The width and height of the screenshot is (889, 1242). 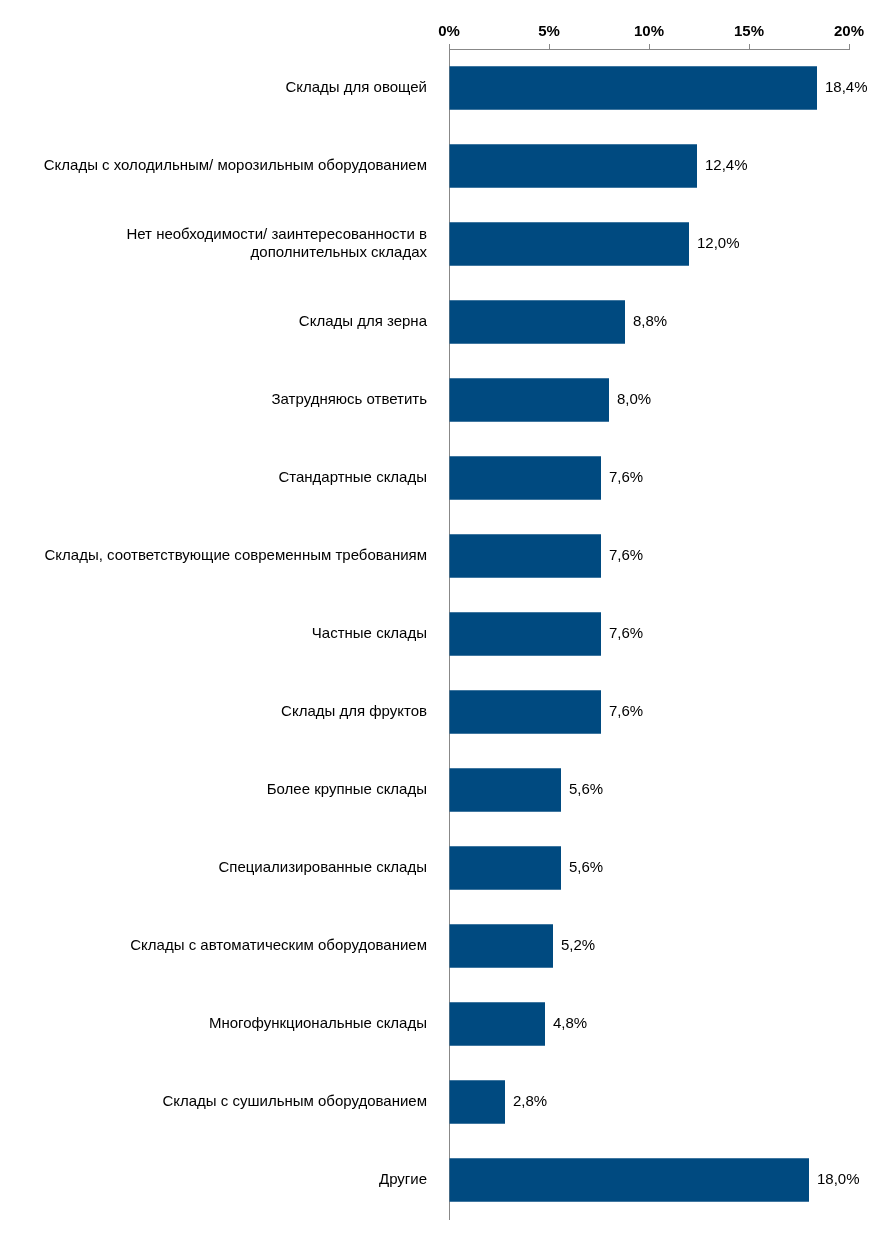 What do you see at coordinates (549, 31) in the screenshot?
I see `x-tick-label: 5%` at bounding box center [549, 31].